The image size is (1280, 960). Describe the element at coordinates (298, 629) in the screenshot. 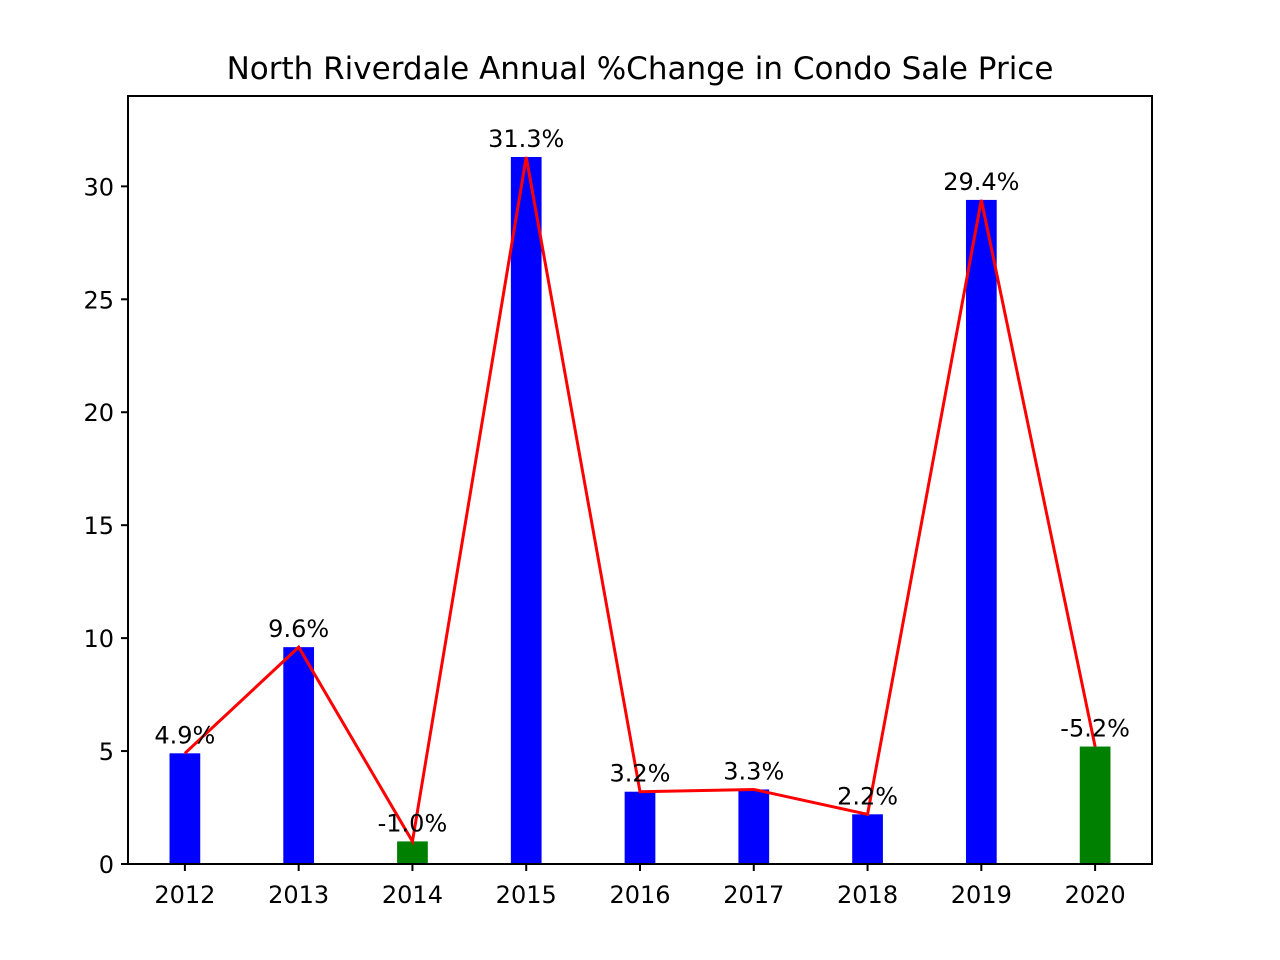

I see `data-label-2013: 9.6%` at that location.